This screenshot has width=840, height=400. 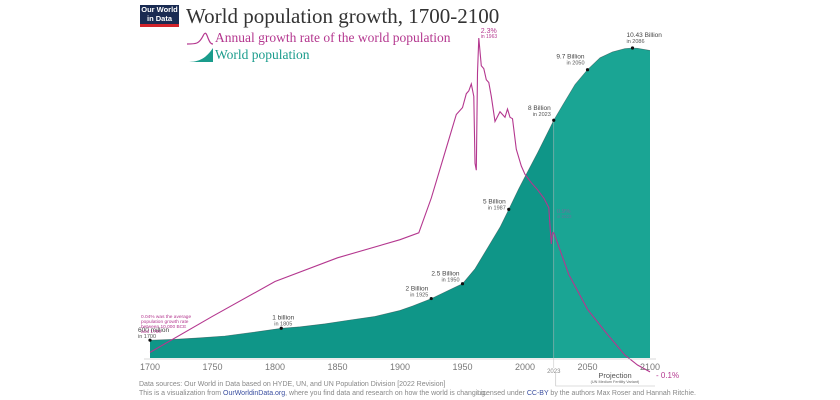 I want to click on growth-peak-label: 2.3%, so click(x=489, y=31).